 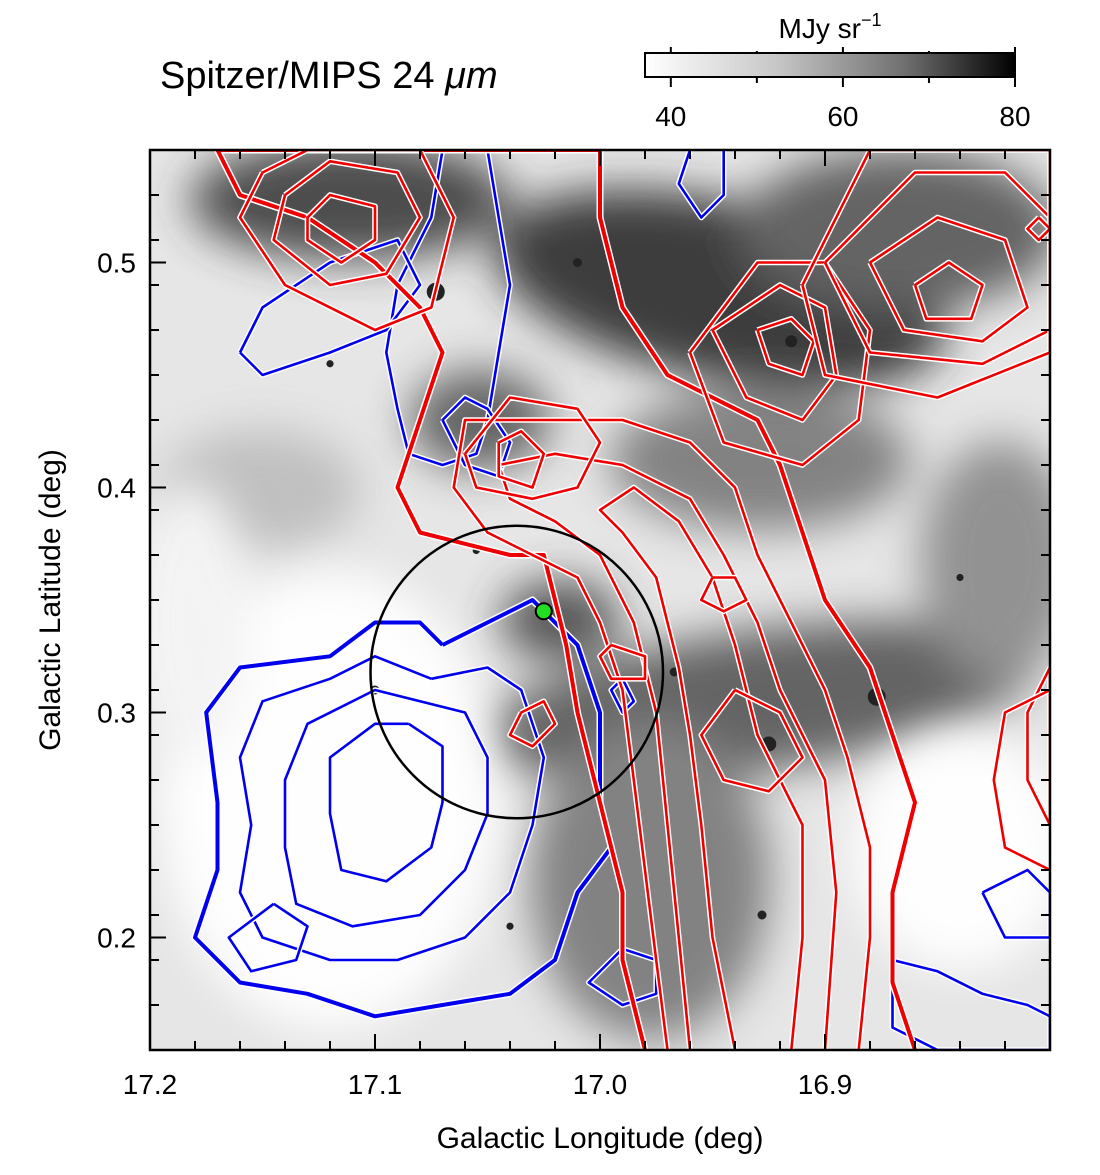 I want to click on x-tick-label: 17.2, so click(x=150, y=1084).